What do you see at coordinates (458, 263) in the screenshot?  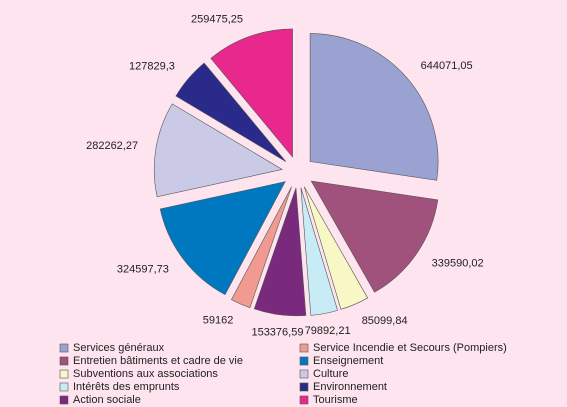 I see `slice-label: 339590,02` at bounding box center [458, 263].